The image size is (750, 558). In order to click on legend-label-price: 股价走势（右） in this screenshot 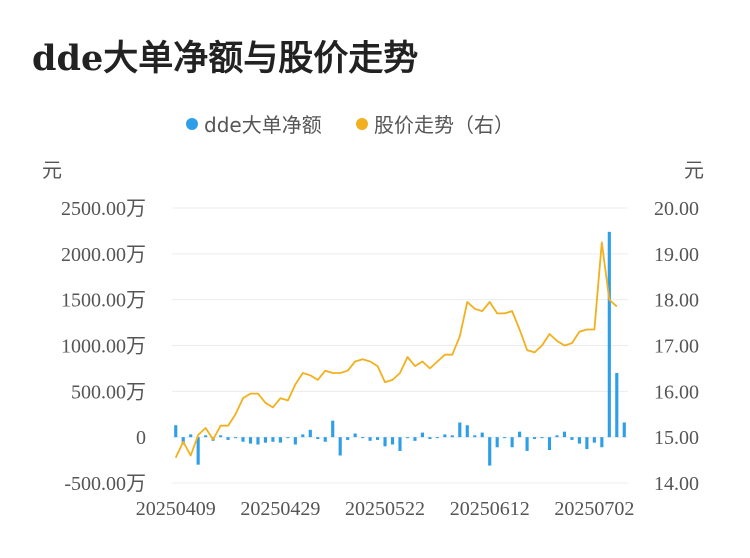, I will do `click(444, 125)`.